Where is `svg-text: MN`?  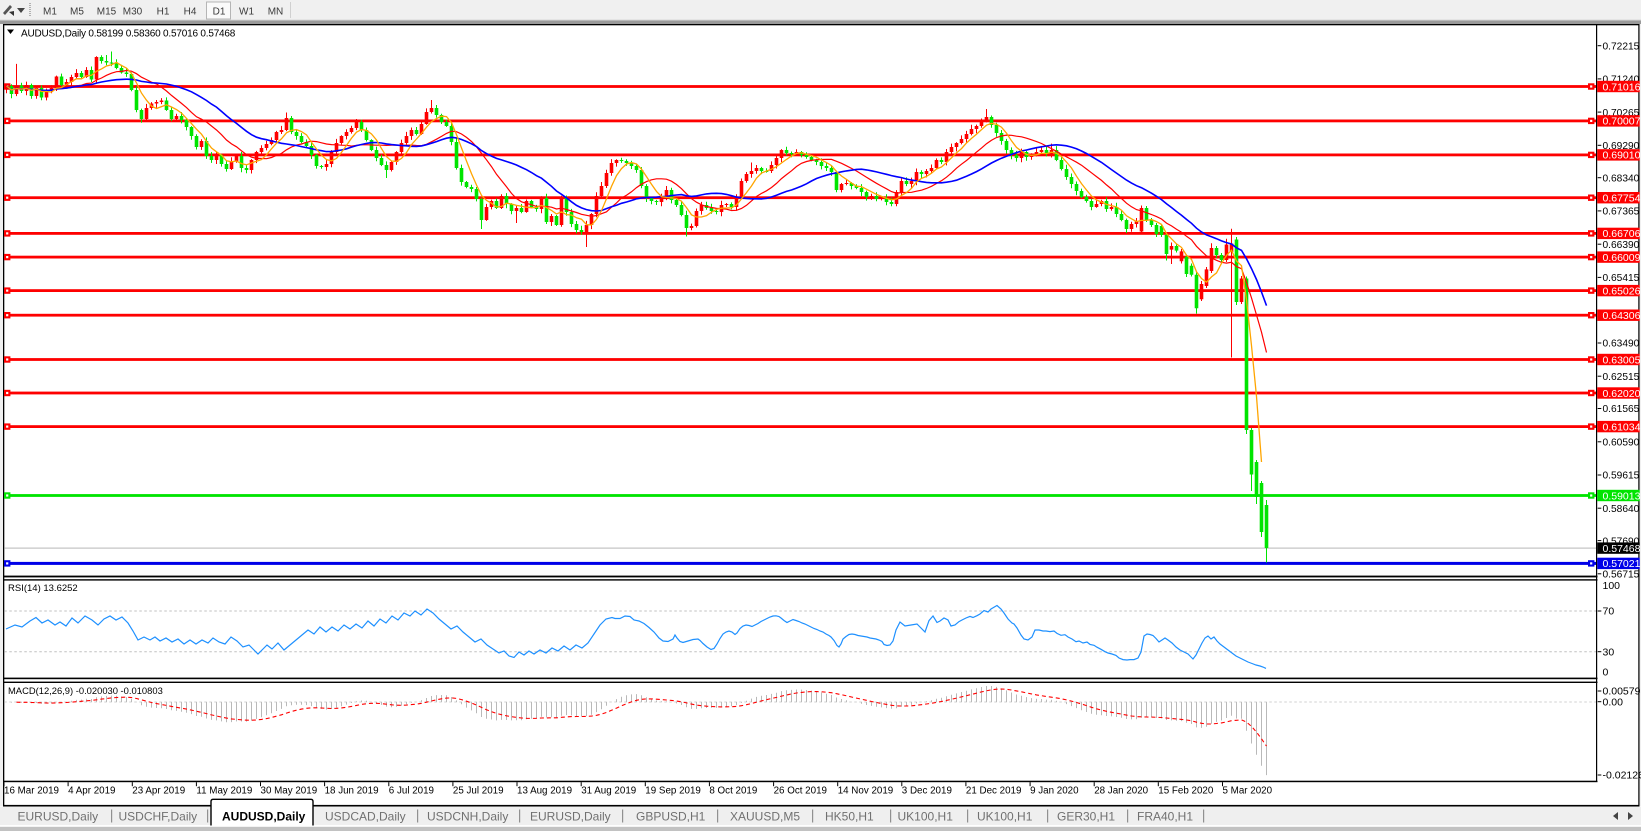 svg-text: MN is located at coordinates (276, 12).